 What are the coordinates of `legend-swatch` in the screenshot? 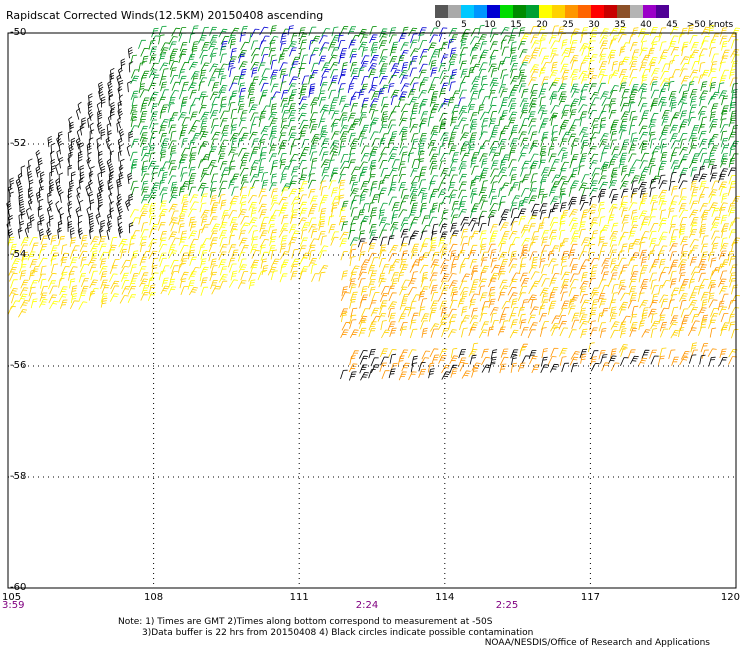 It's located at (623, 11).